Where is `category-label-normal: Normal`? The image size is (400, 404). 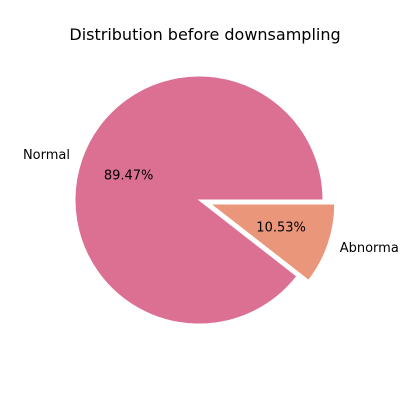
category-label-normal: Normal is located at coordinates (46, 155).